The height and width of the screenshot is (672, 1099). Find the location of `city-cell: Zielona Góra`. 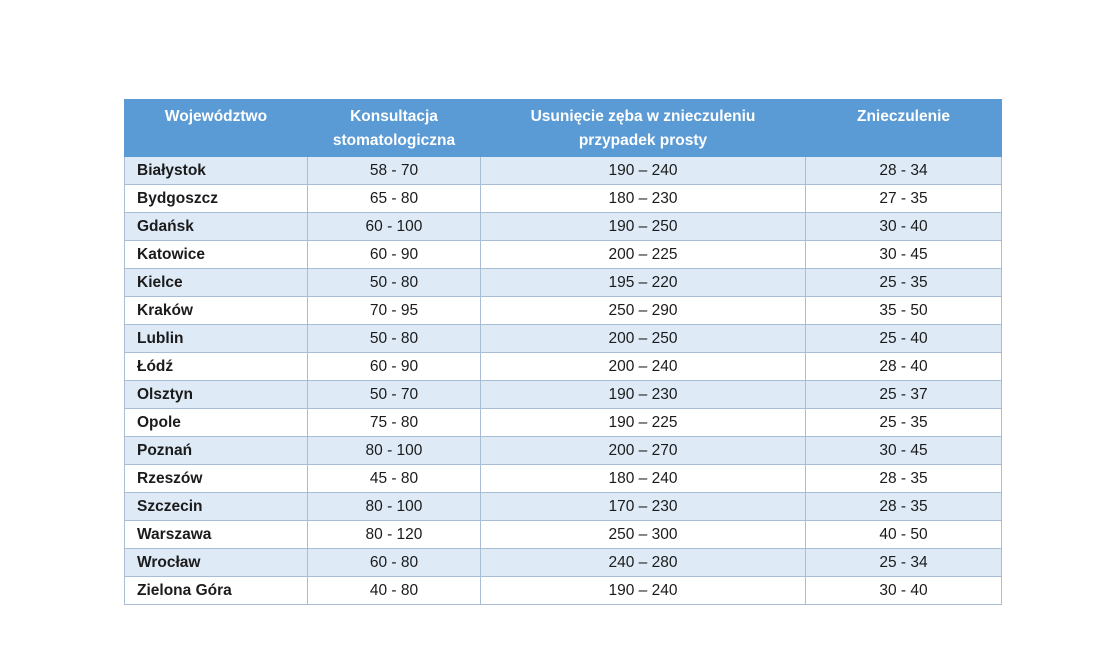

city-cell: Zielona Góra is located at coordinates (216, 590).